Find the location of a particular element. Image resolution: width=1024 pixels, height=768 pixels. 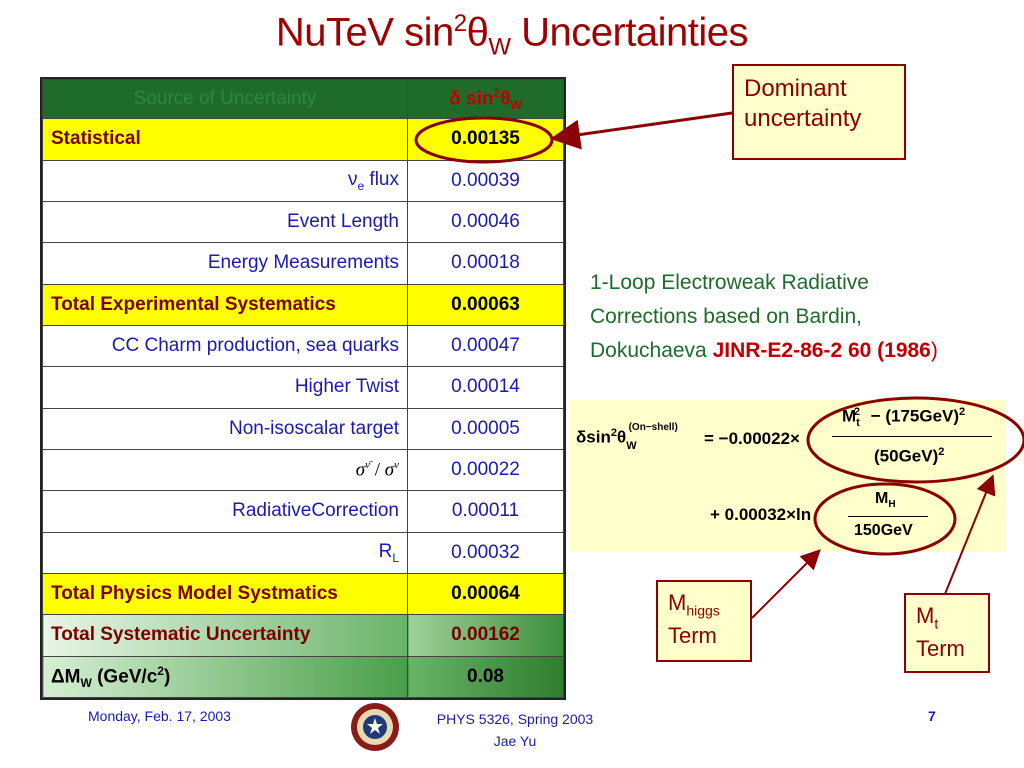

table-row: RadiativeCorrection 0.00011 is located at coordinates (303, 511).